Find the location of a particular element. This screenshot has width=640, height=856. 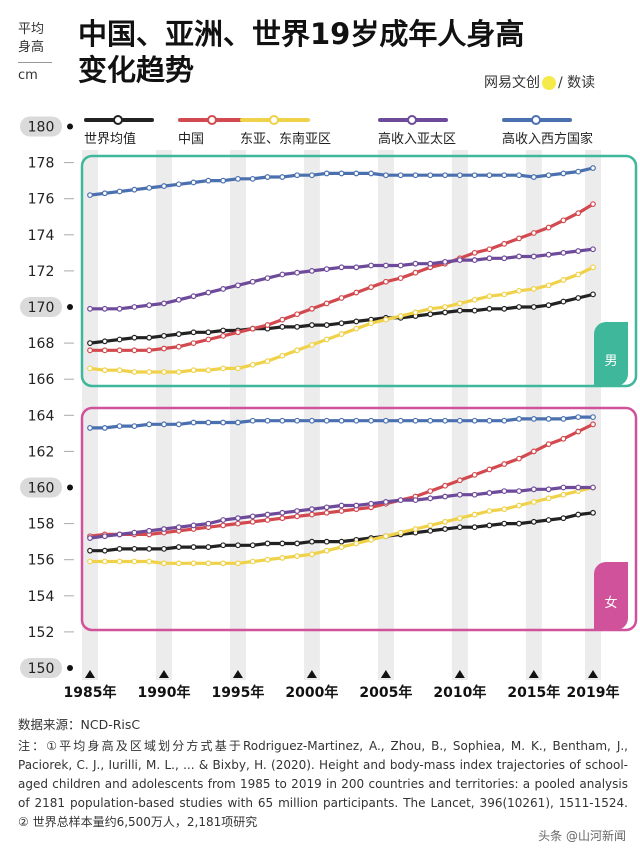

series-point-6-2010 is located at coordinates (459, 480).